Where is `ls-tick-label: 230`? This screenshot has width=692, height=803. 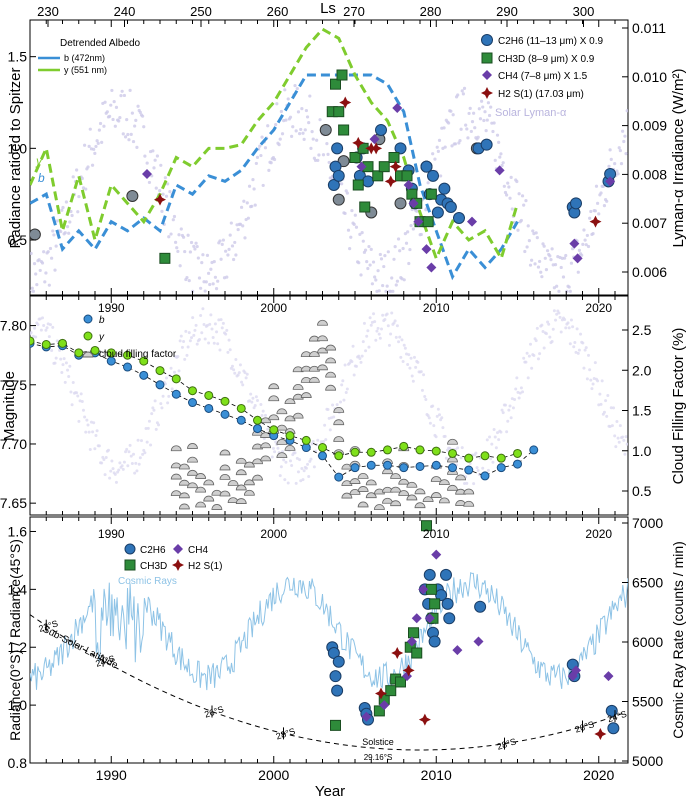 ls-tick-label: 230 is located at coordinates (48, 11).